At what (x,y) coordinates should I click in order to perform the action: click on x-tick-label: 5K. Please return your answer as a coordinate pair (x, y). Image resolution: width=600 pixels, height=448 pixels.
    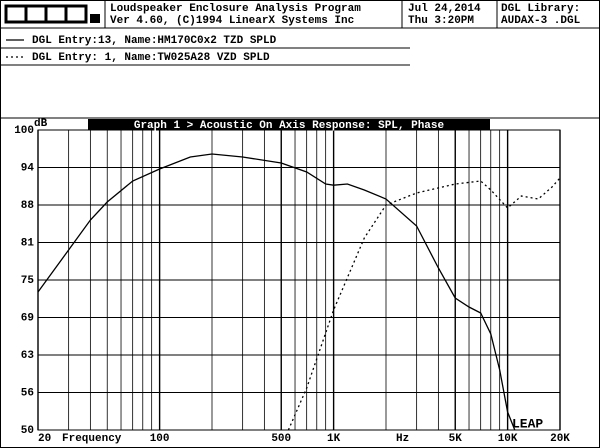
    Looking at the image, I should click on (456, 439).